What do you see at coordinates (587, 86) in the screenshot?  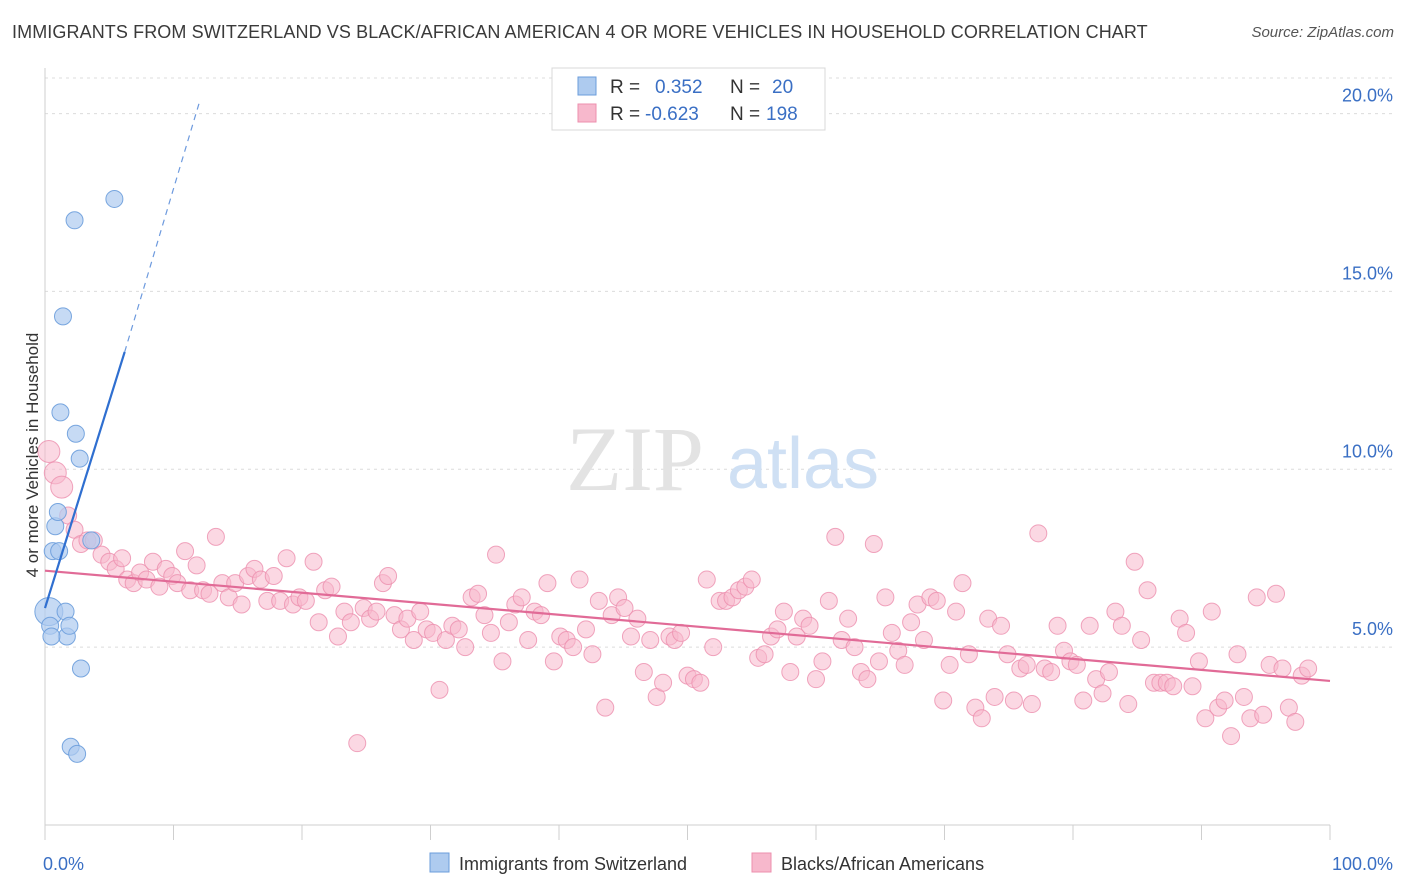 I see `stats-legend-blue-swatch` at bounding box center [587, 86].